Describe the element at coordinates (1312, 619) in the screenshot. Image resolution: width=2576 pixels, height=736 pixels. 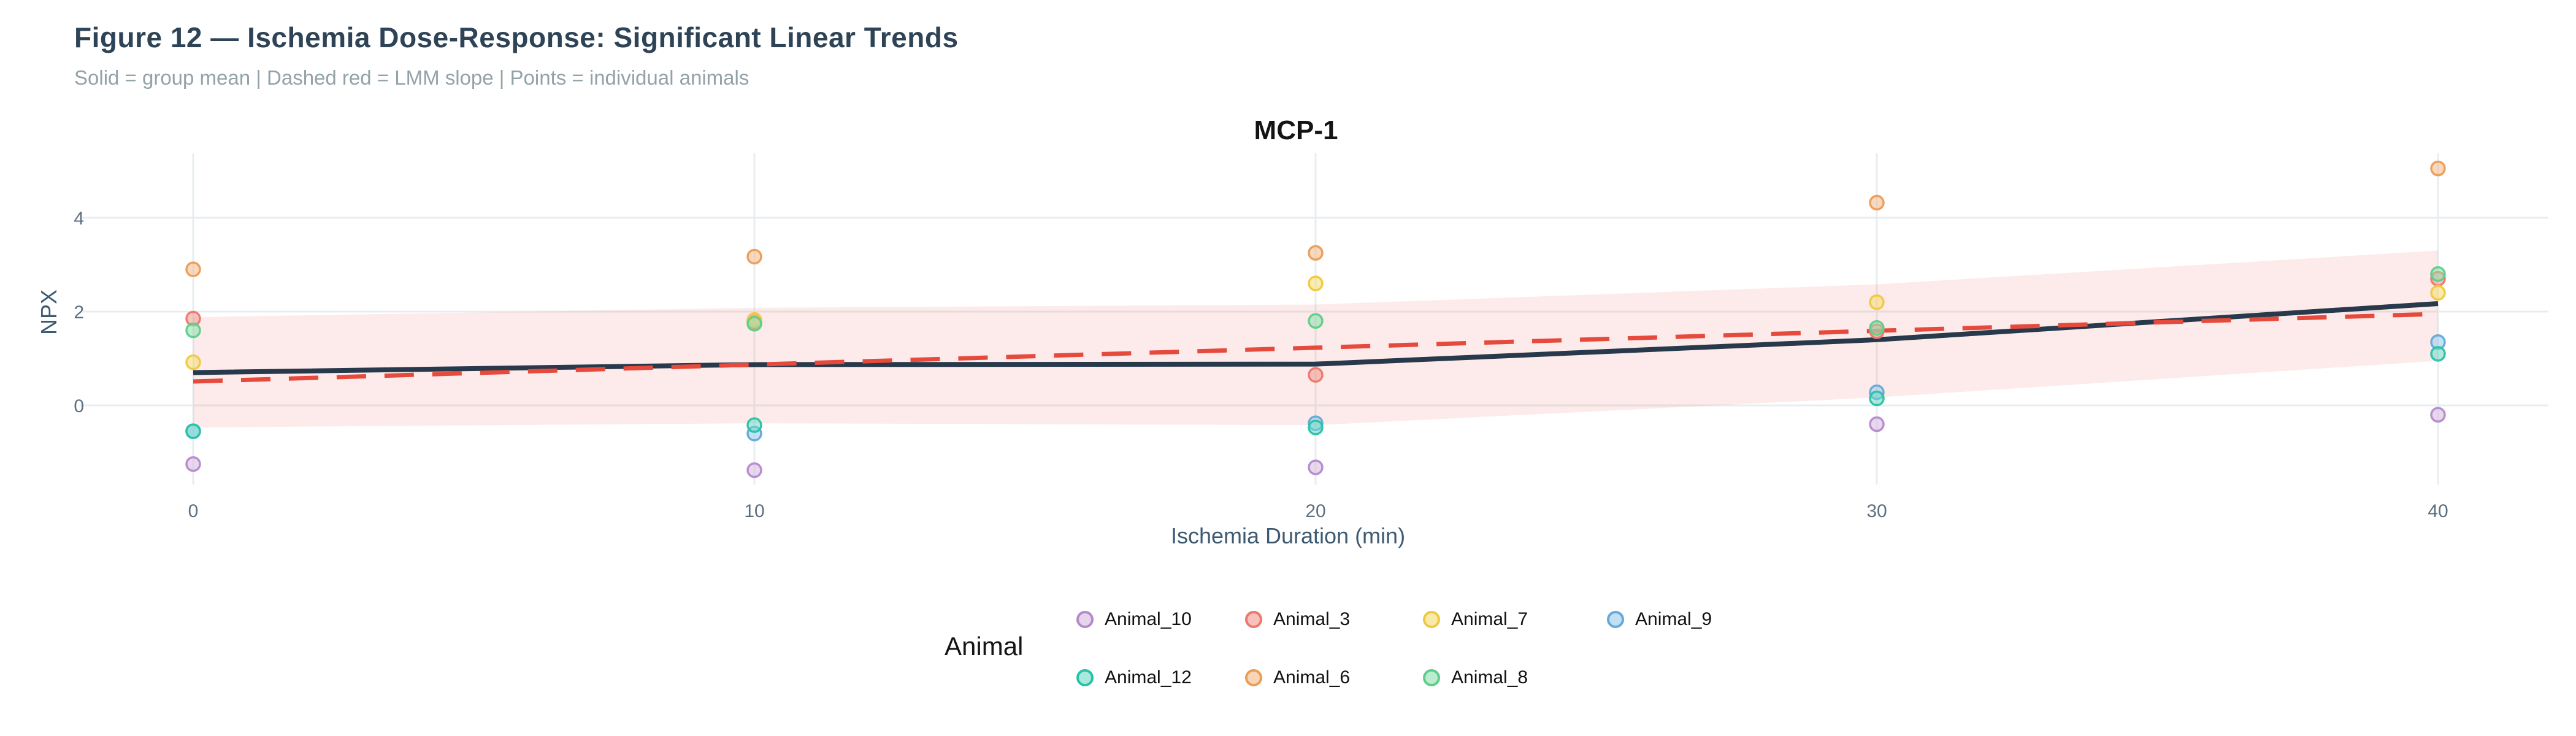
I see `legend-item-label: Animal_3` at that location.